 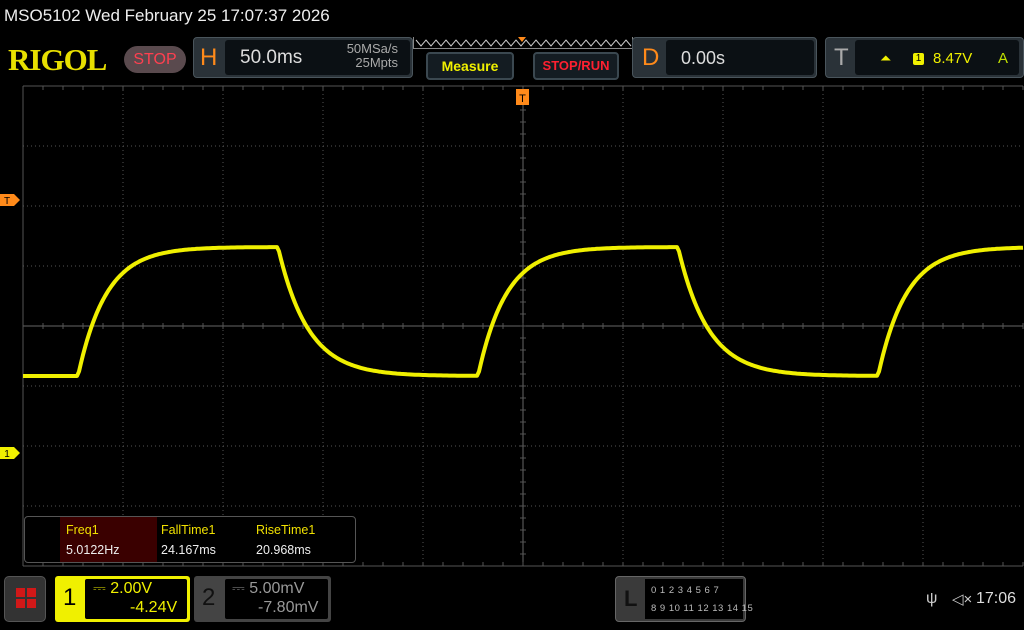 I want to click on rising-edge-icon: ⏶, so click(x=886, y=58).